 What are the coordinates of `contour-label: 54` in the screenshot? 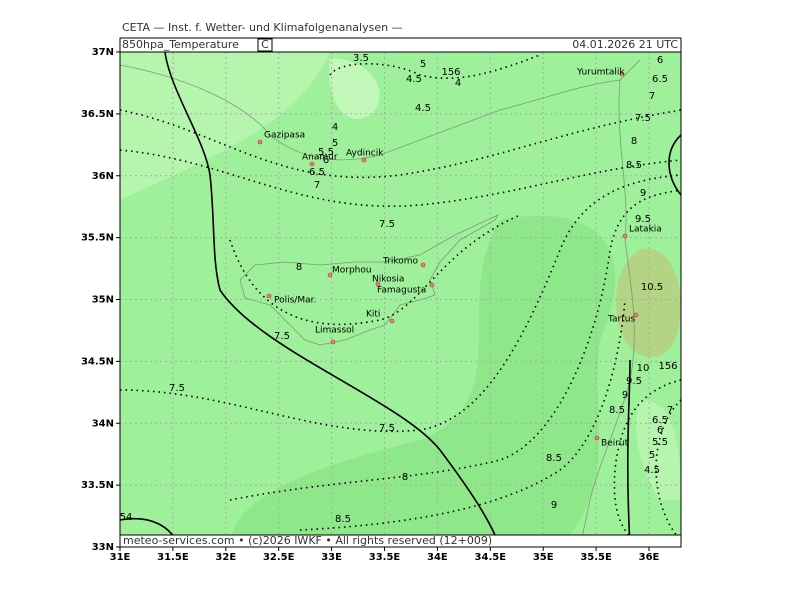 It's located at (126, 517).